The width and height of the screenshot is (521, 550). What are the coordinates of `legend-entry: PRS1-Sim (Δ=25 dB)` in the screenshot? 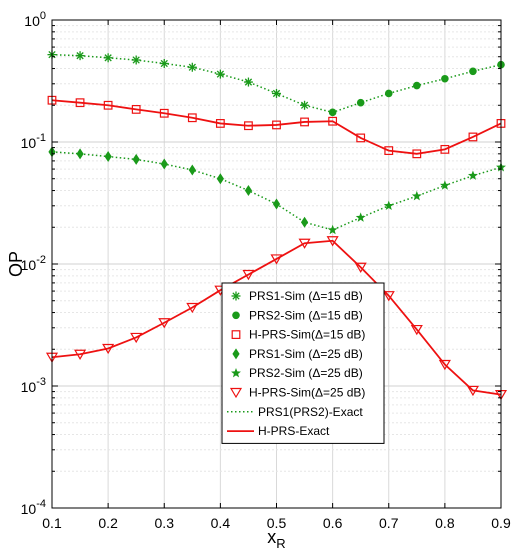 It's located at (297, 354).